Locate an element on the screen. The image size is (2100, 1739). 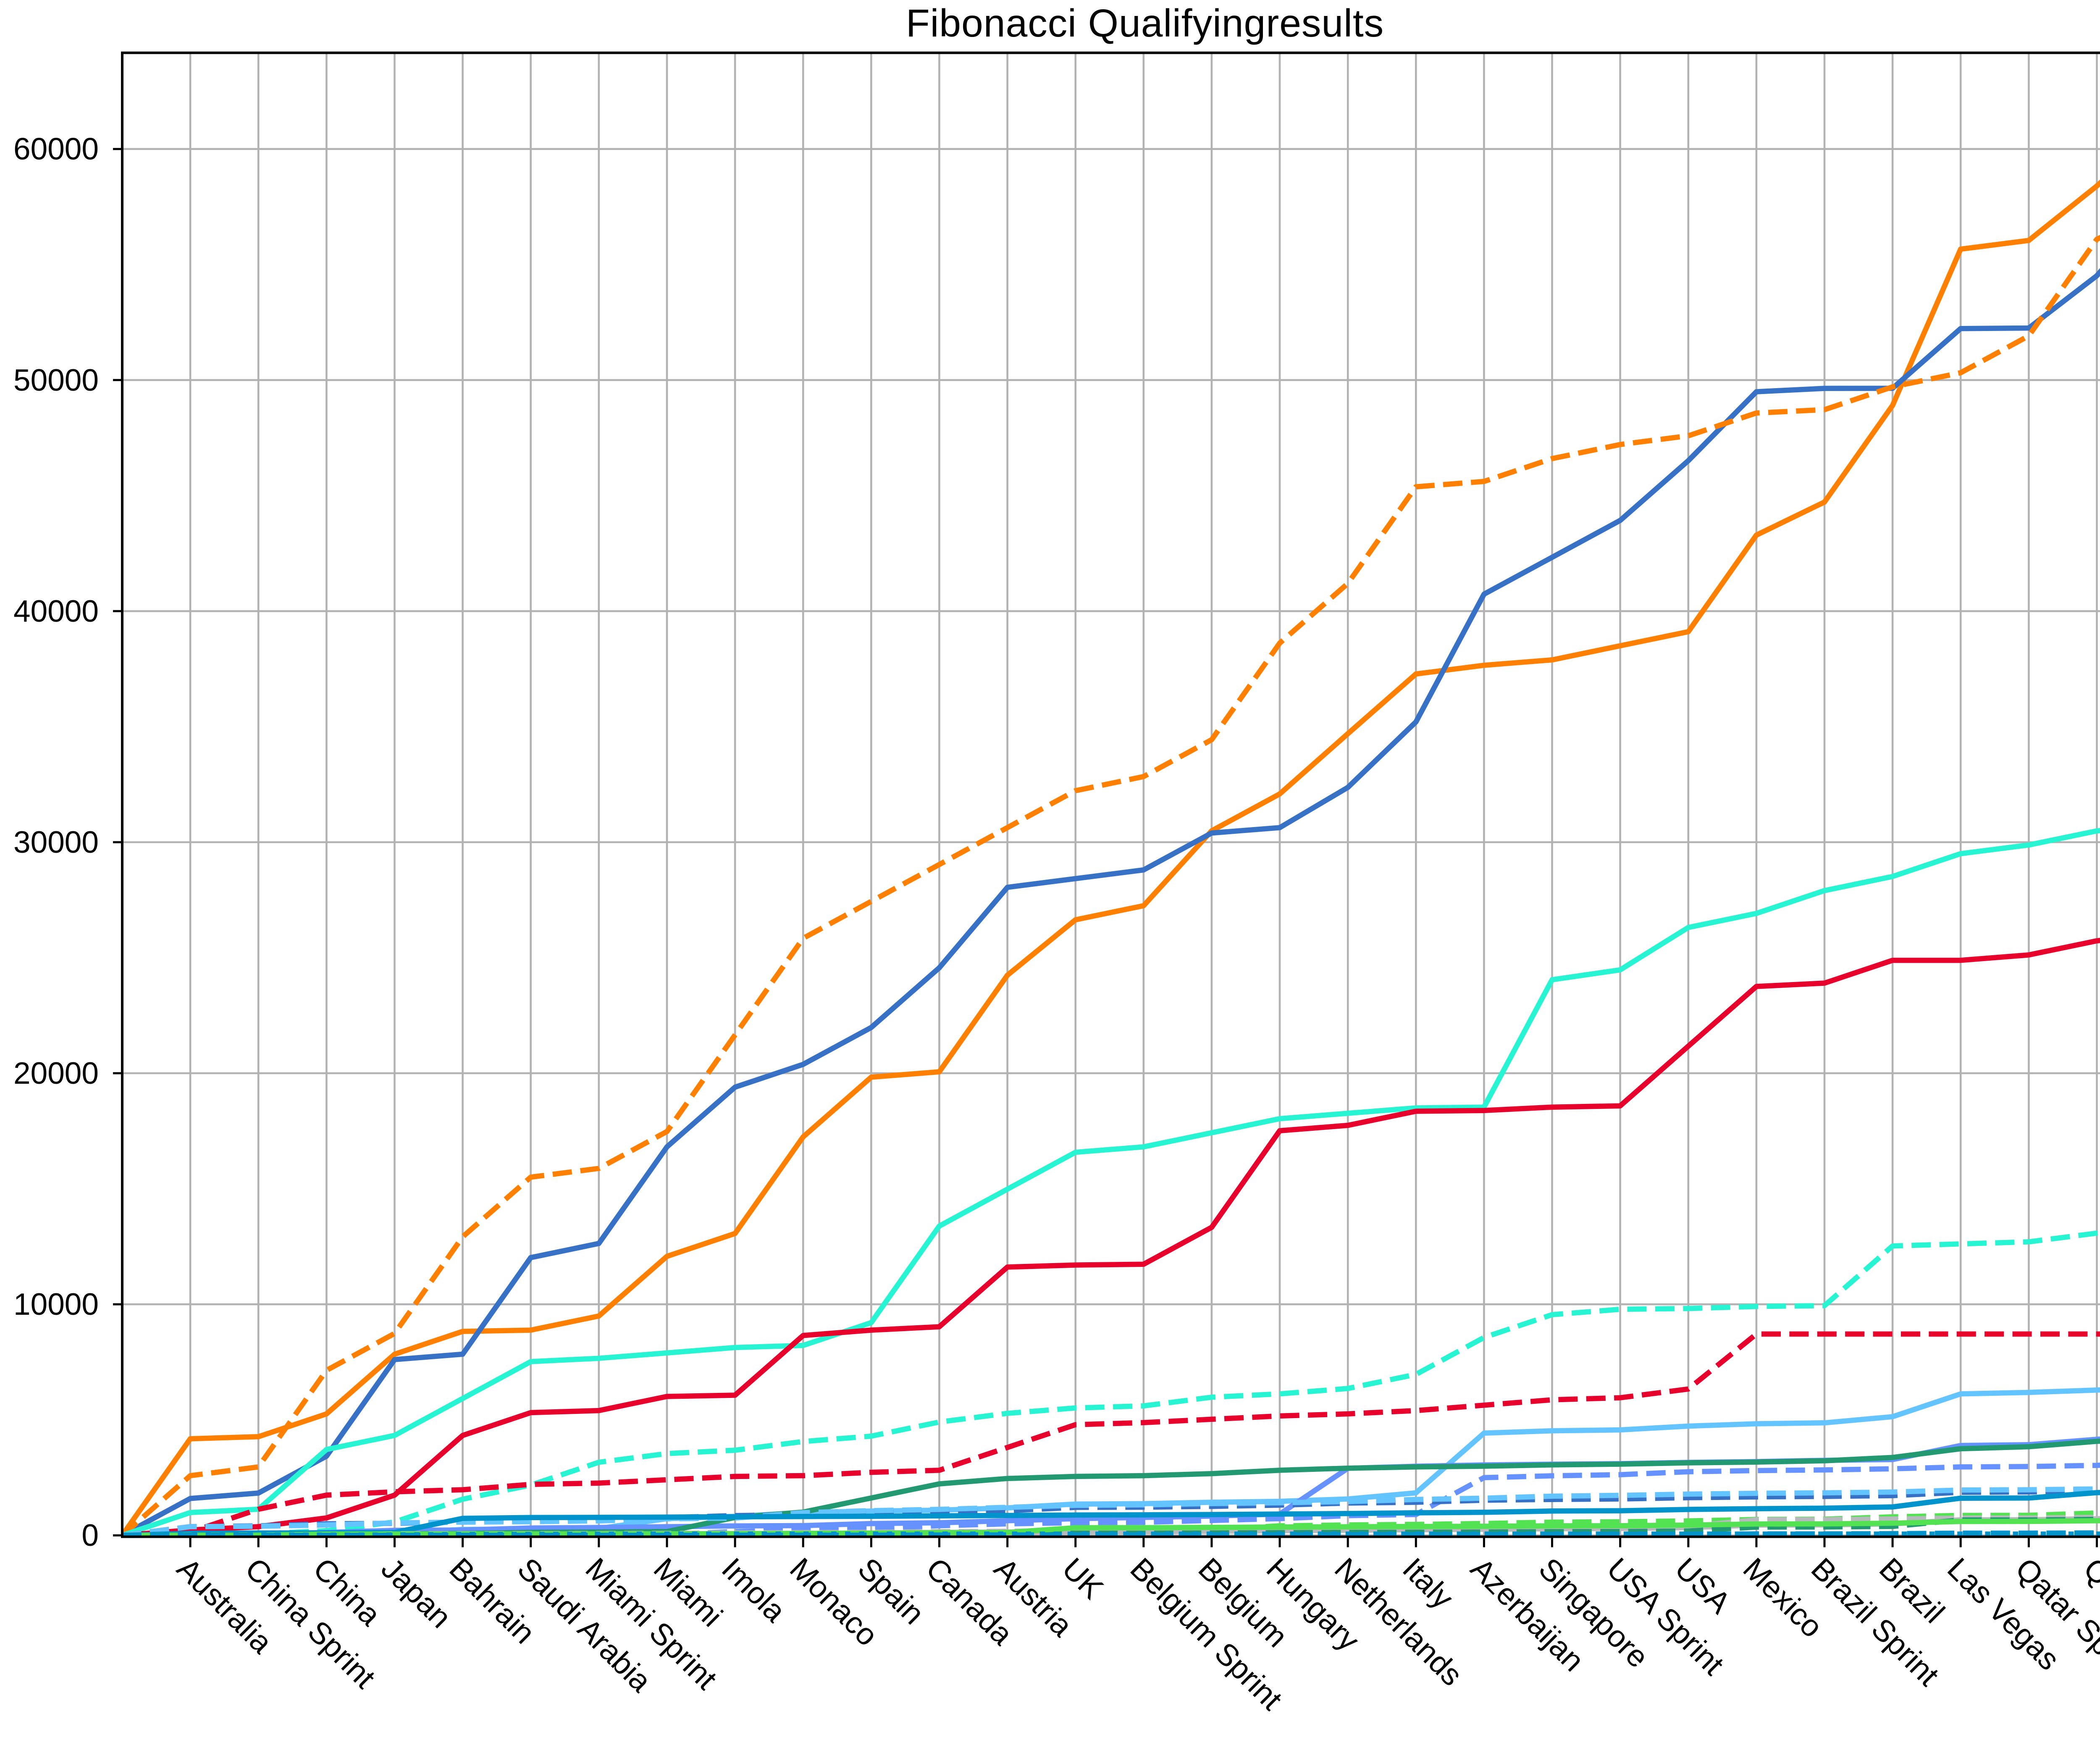
svg-text: 20000 is located at coordinates (56, 1073).